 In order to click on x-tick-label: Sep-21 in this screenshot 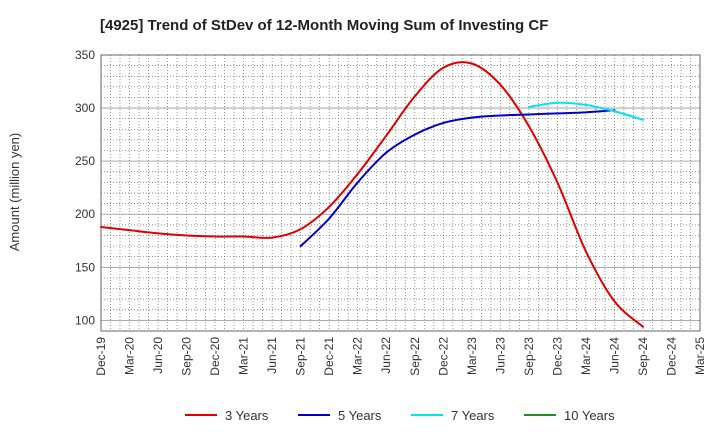, I will do `click(301, 356)`.